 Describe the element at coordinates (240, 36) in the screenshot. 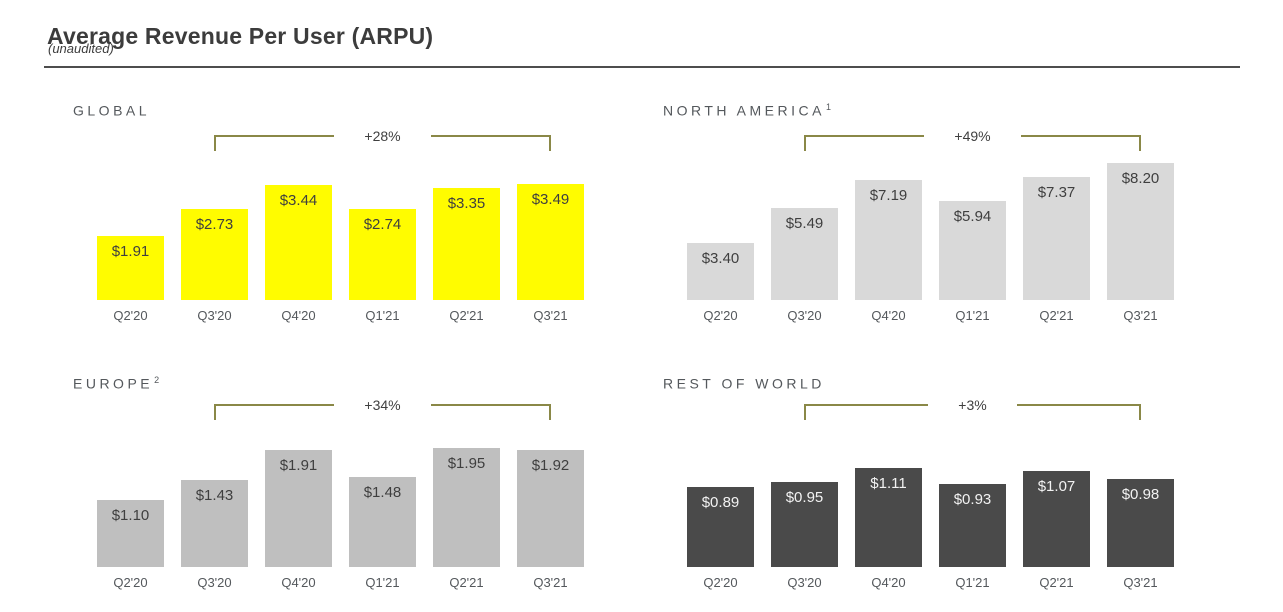

I see `page-title: Average Revenue Per User (ARPU)` at that location.